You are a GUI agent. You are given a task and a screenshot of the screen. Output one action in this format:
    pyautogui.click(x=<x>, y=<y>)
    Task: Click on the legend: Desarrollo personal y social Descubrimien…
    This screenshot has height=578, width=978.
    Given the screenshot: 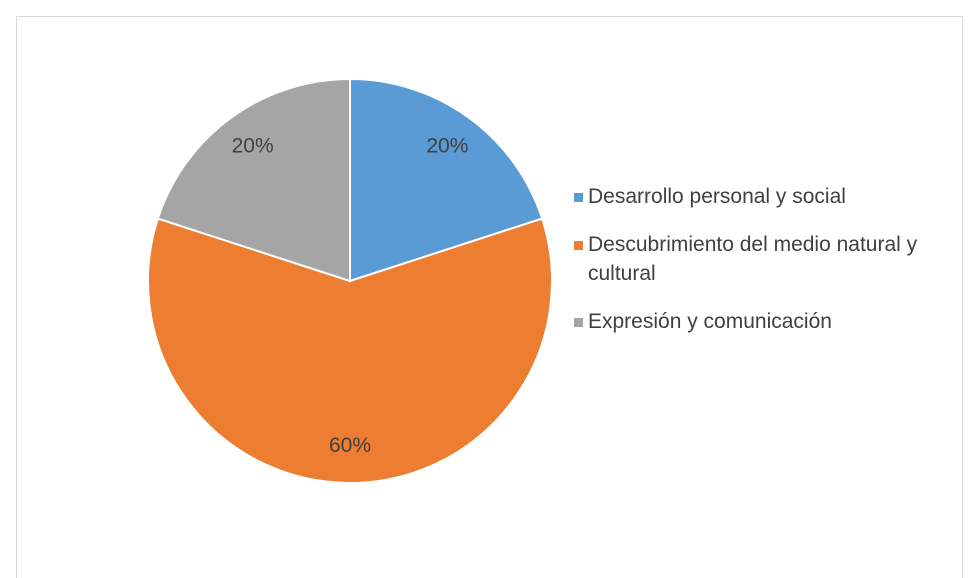 What is the action you would take?
    pyautogui.click(x=764, y=268)
    